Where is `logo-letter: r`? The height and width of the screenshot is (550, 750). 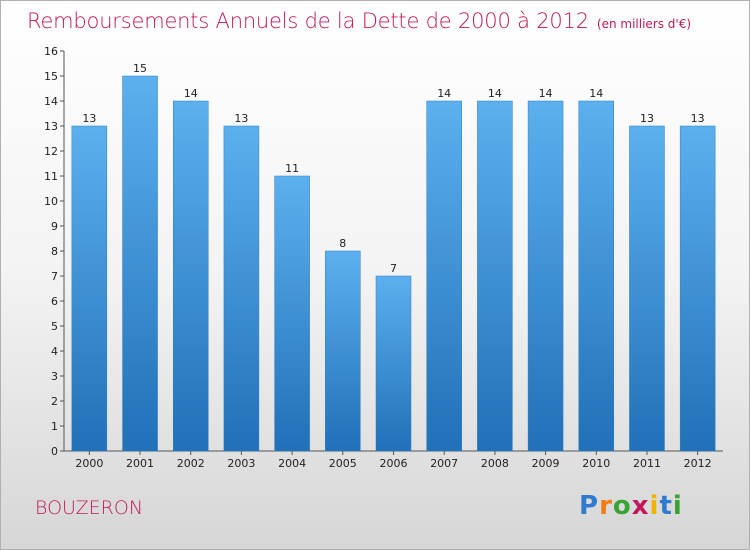 logo-letter: r is located at coordinates (606, 506).